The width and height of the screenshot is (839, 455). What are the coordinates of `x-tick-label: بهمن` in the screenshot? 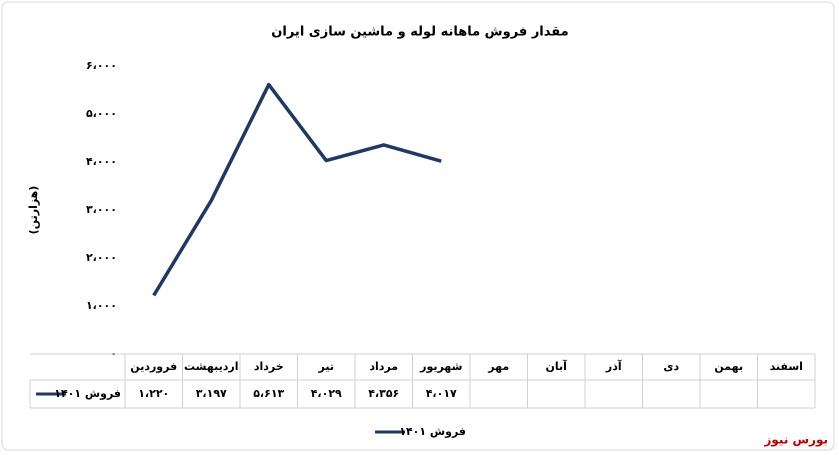 It's located at (728, 366).